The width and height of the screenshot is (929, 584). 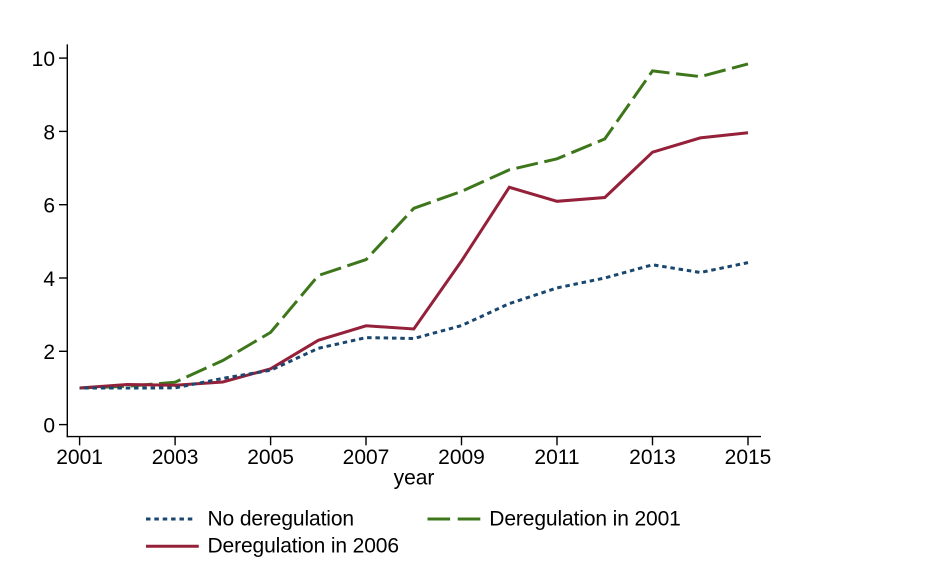 What do you see at coordinates (43, 59) in the screenshot?
I see `svg-text: 10` at bounding box center [43, 59].